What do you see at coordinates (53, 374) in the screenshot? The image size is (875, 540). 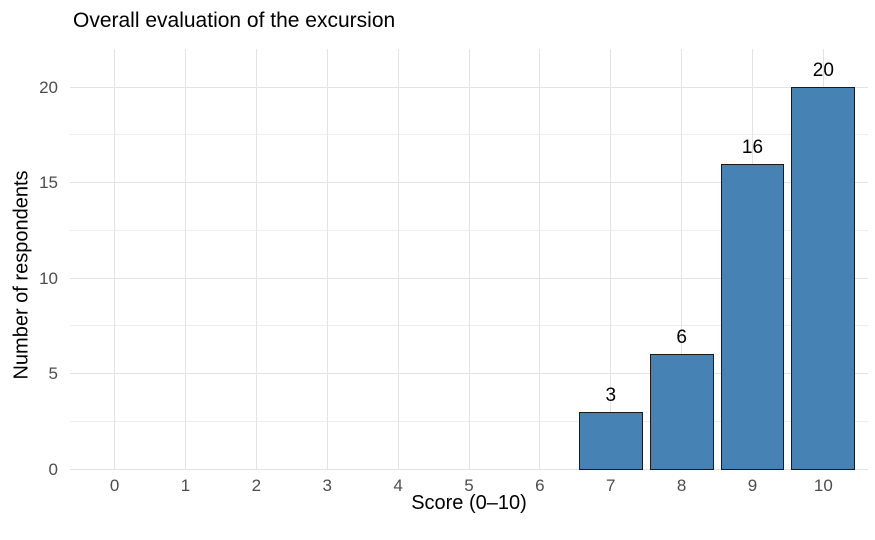 I see `y-tick-label: 5` at bounding box center [53, 374].